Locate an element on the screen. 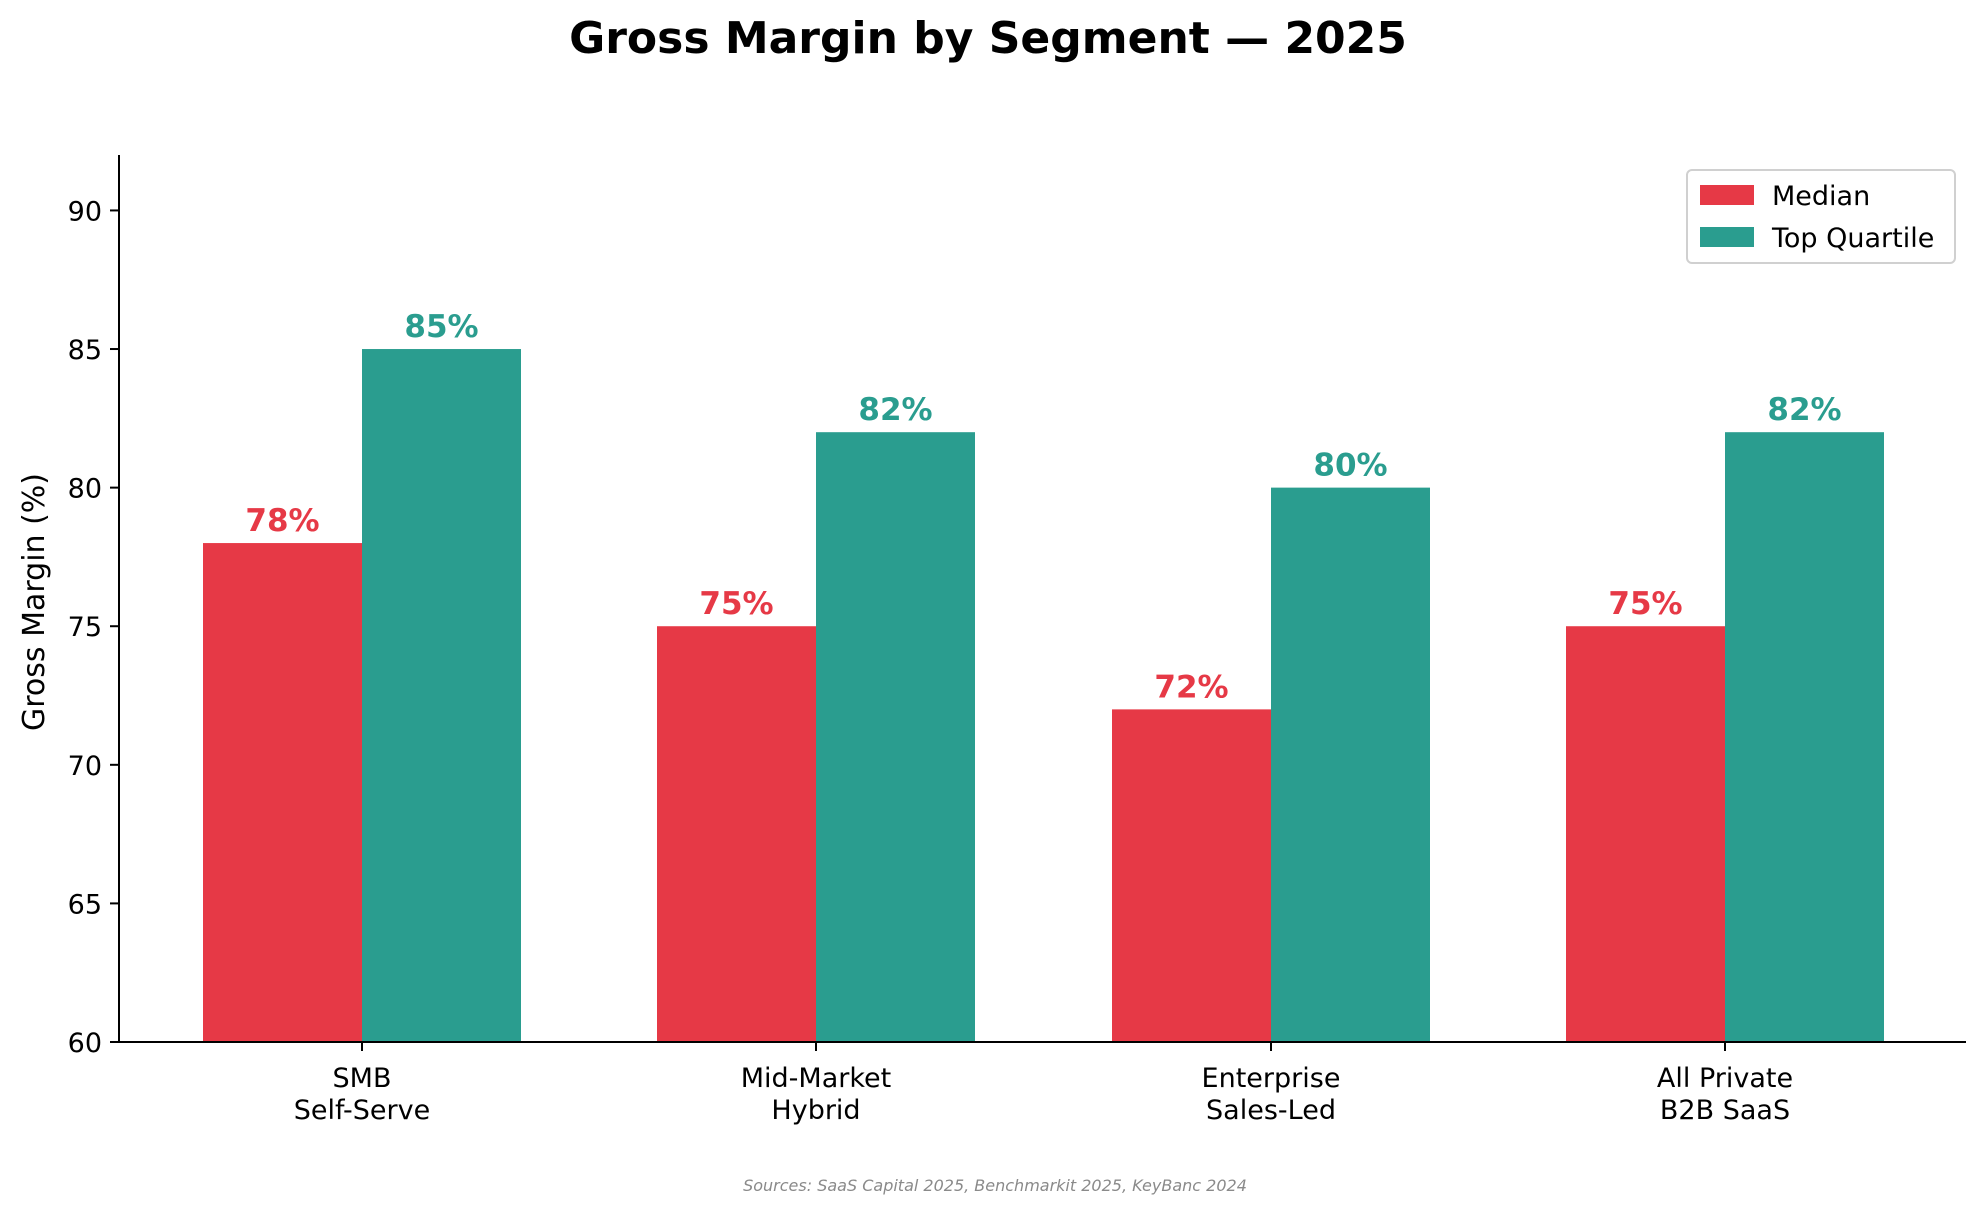 This screenshot has height=1209, width=1977. y-tick-label: 75 is located at coordinates (85, 627).